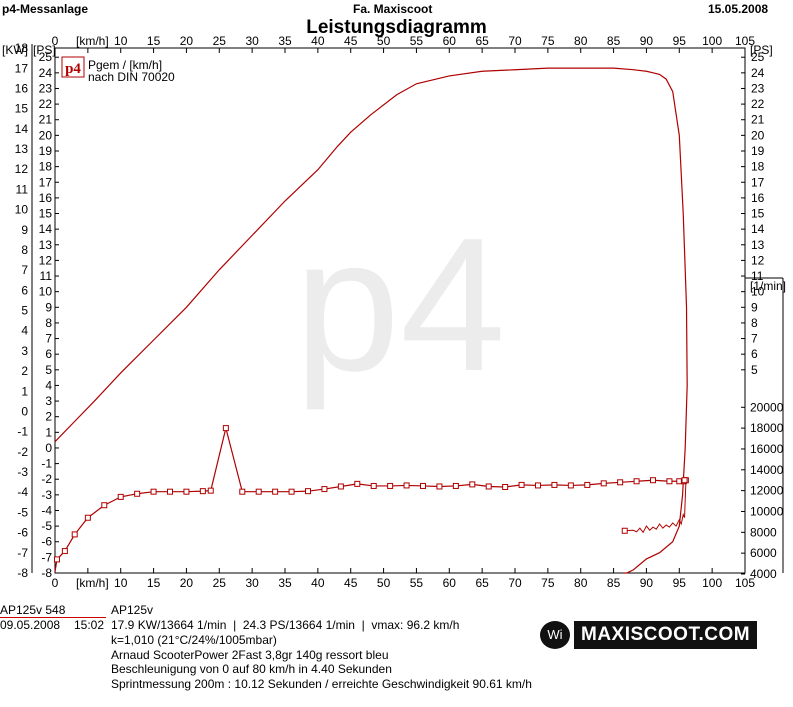 Image resolution: width=793 pixels, height=707 pixels. What do you see at coordinates (46, 57) in the screenshot?
I see `ps-tick-label-left: 25` at bounding box center [46, 57].